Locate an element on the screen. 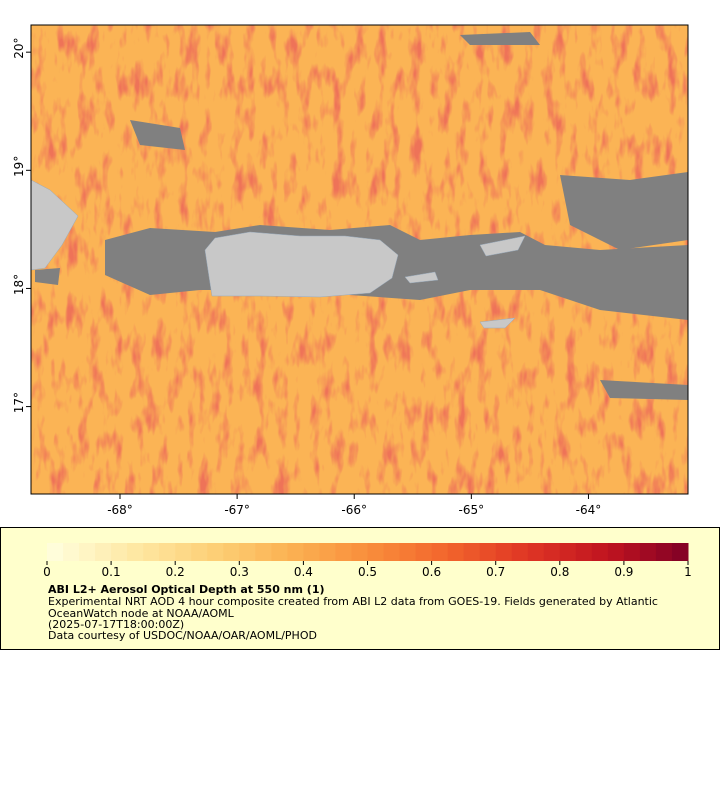 This screenshot has height=800, width=720. lon-tick-label: -67° is located at coordinates (237, 510).